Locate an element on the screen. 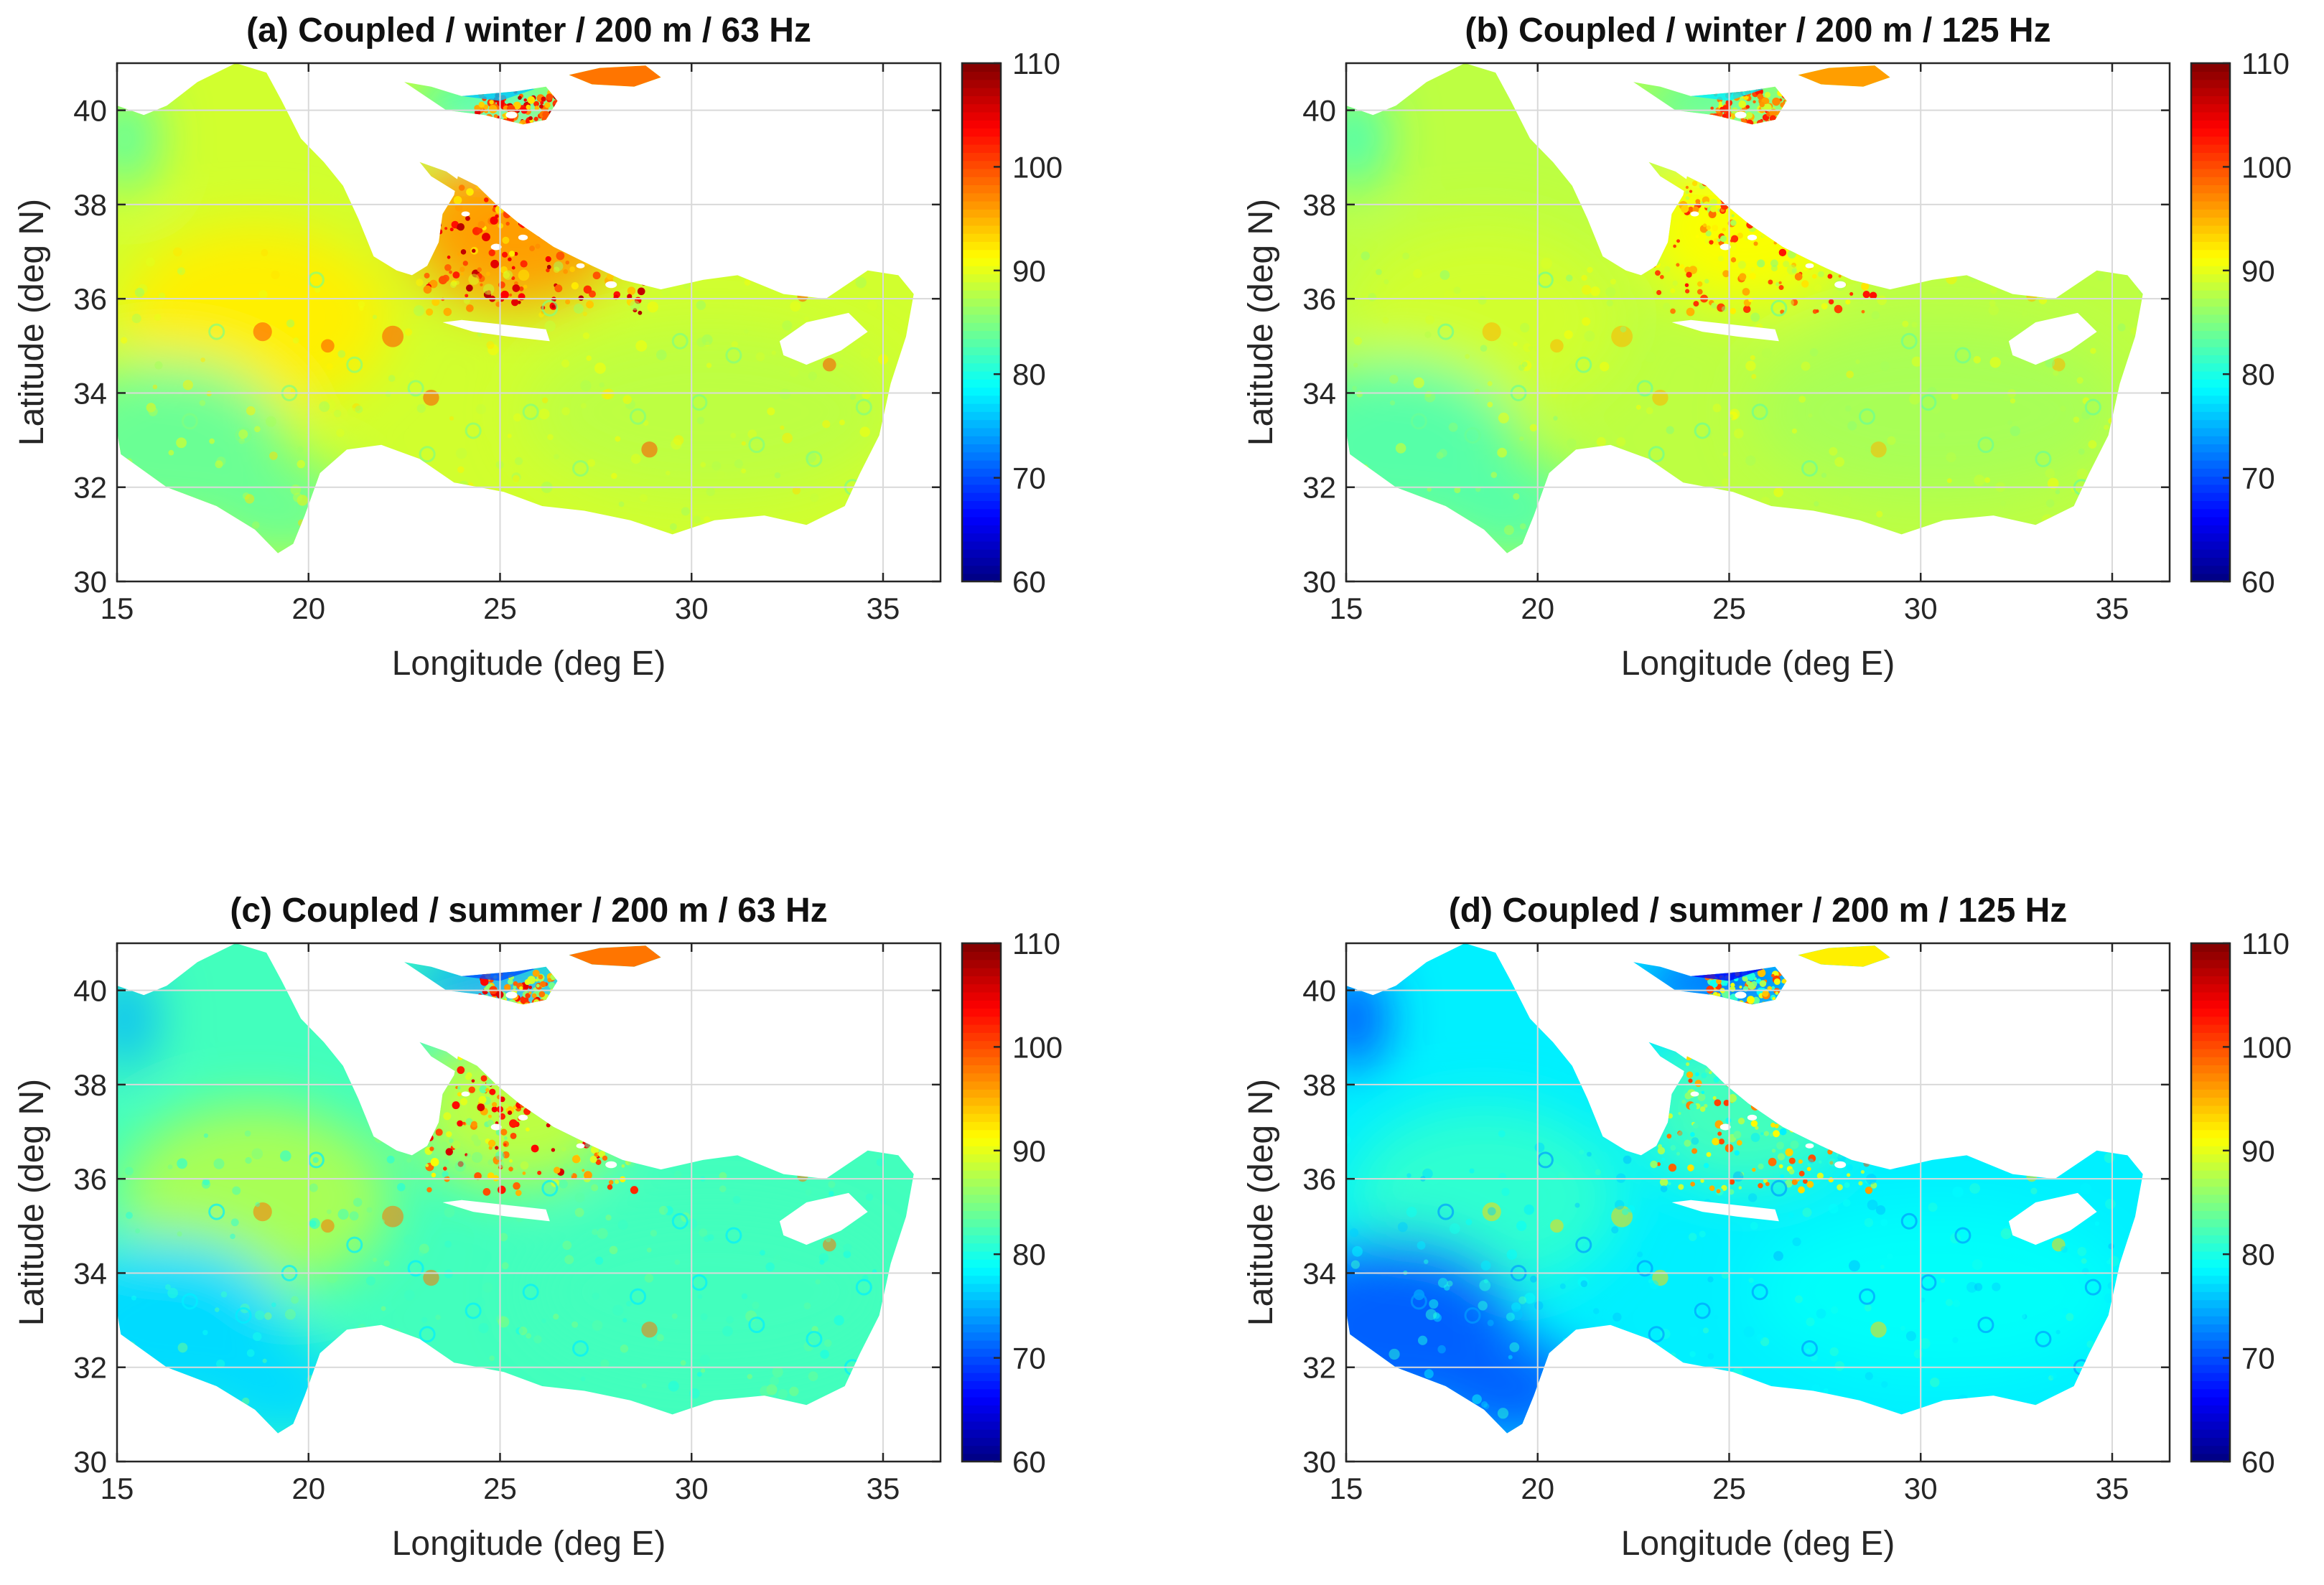  x-tick-label: 25 is located at coordinates (1729, 608).